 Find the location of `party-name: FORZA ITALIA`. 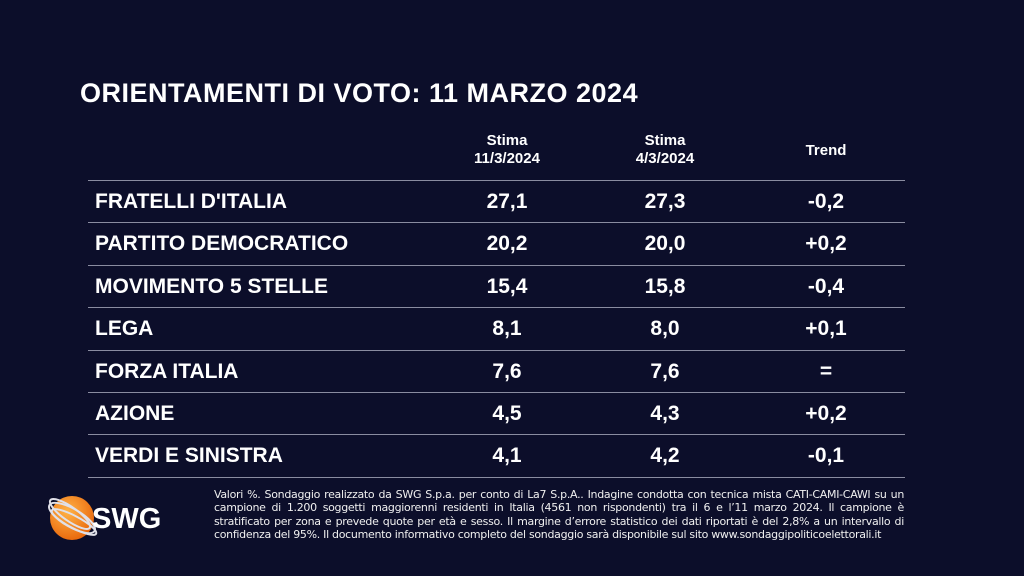

party-name: FORZA ITALIA is located at coordinates (167, 371).